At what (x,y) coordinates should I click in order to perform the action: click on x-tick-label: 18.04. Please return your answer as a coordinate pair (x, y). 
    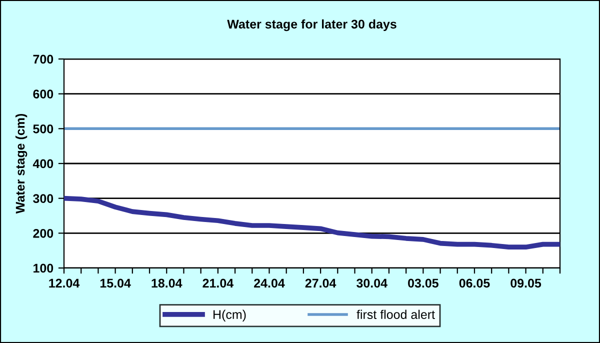
    Looking at the image, I should click on (167, 283).